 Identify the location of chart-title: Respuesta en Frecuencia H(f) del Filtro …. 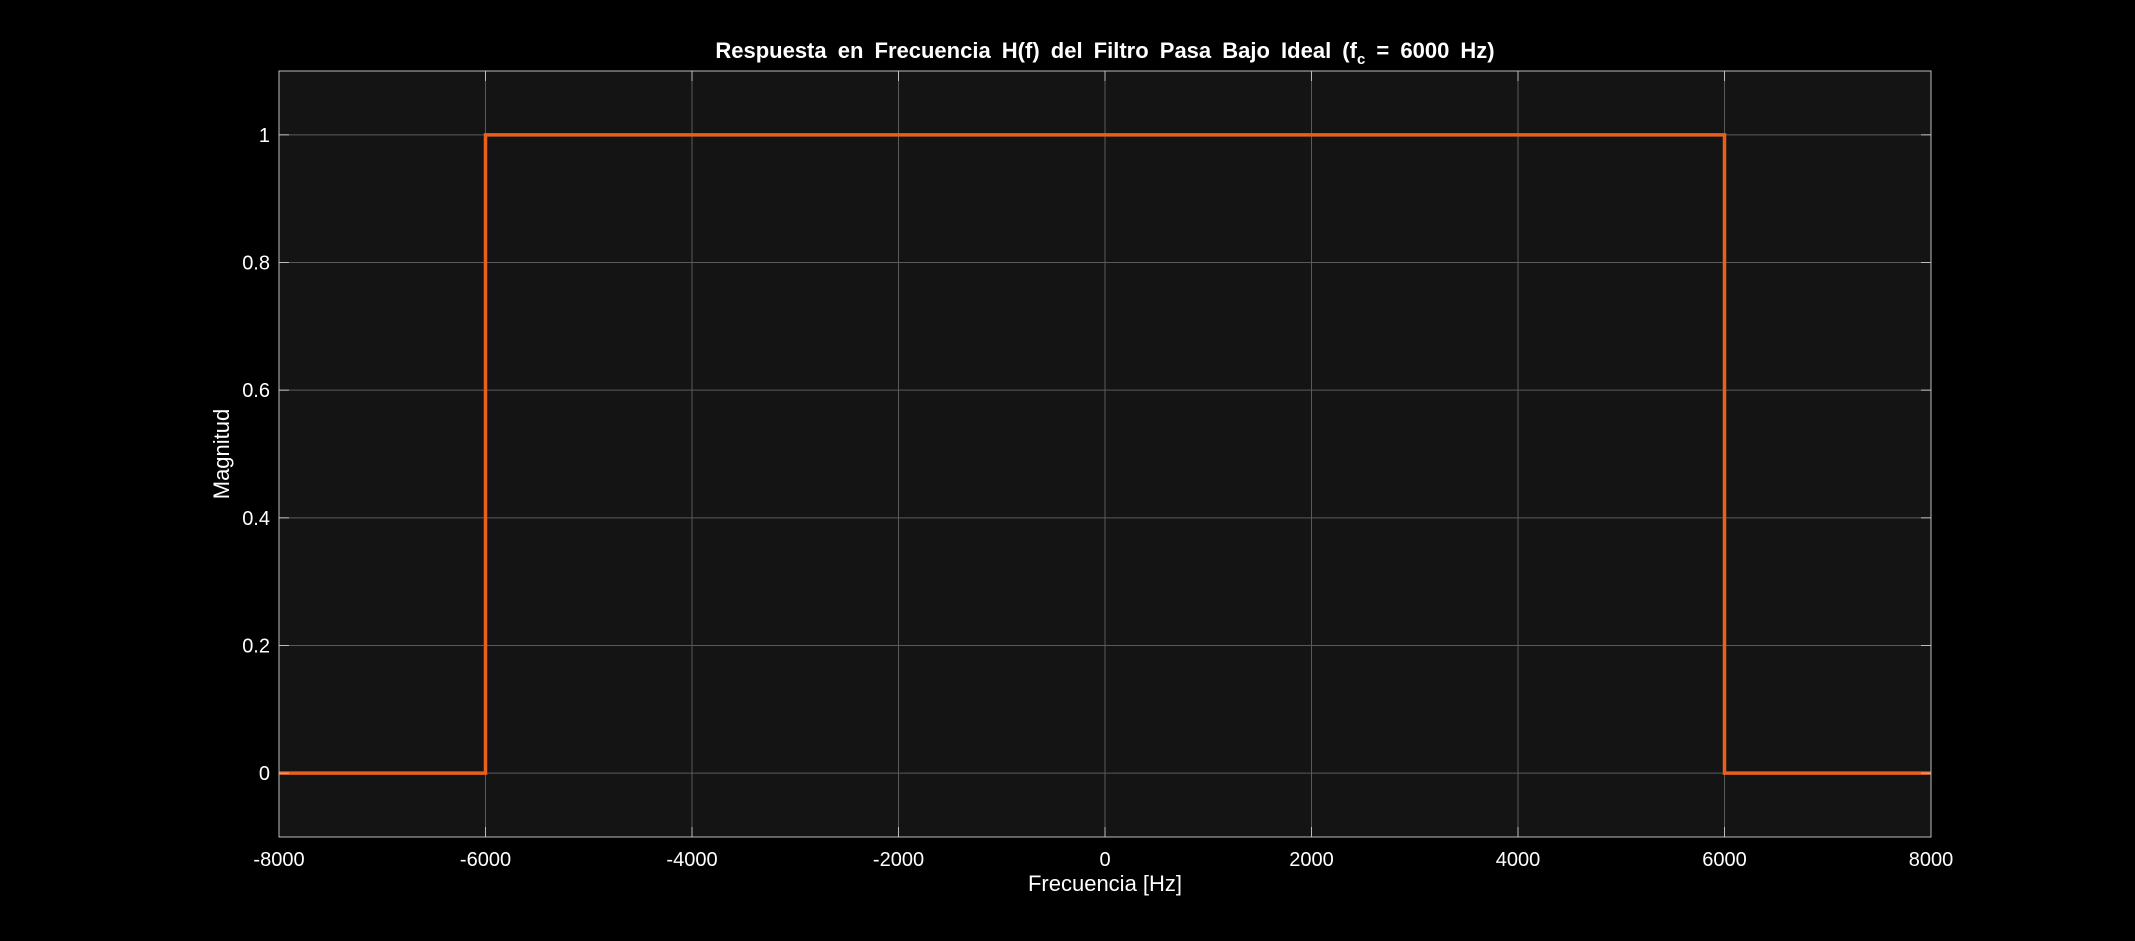
(1104, 53).